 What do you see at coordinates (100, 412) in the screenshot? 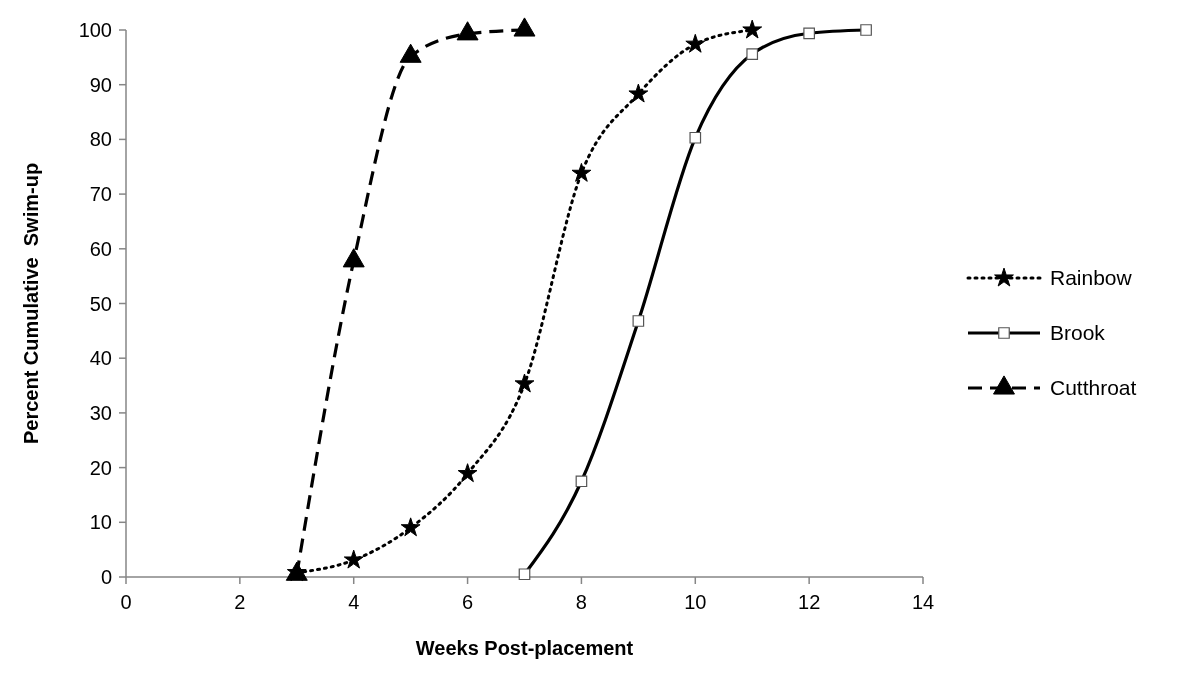
I see `y-tick-label: 30` at bounding box center [100, 412].